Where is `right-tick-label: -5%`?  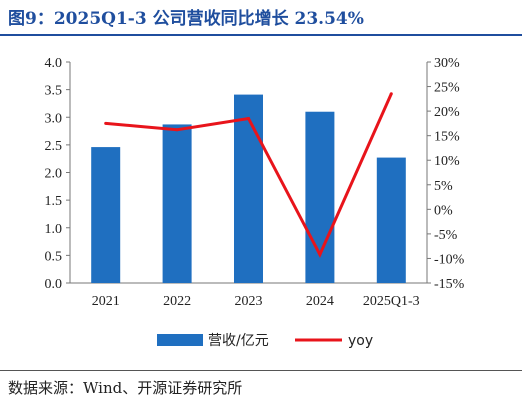
right-tick-label: -5% is located at coordinates (446, 235).